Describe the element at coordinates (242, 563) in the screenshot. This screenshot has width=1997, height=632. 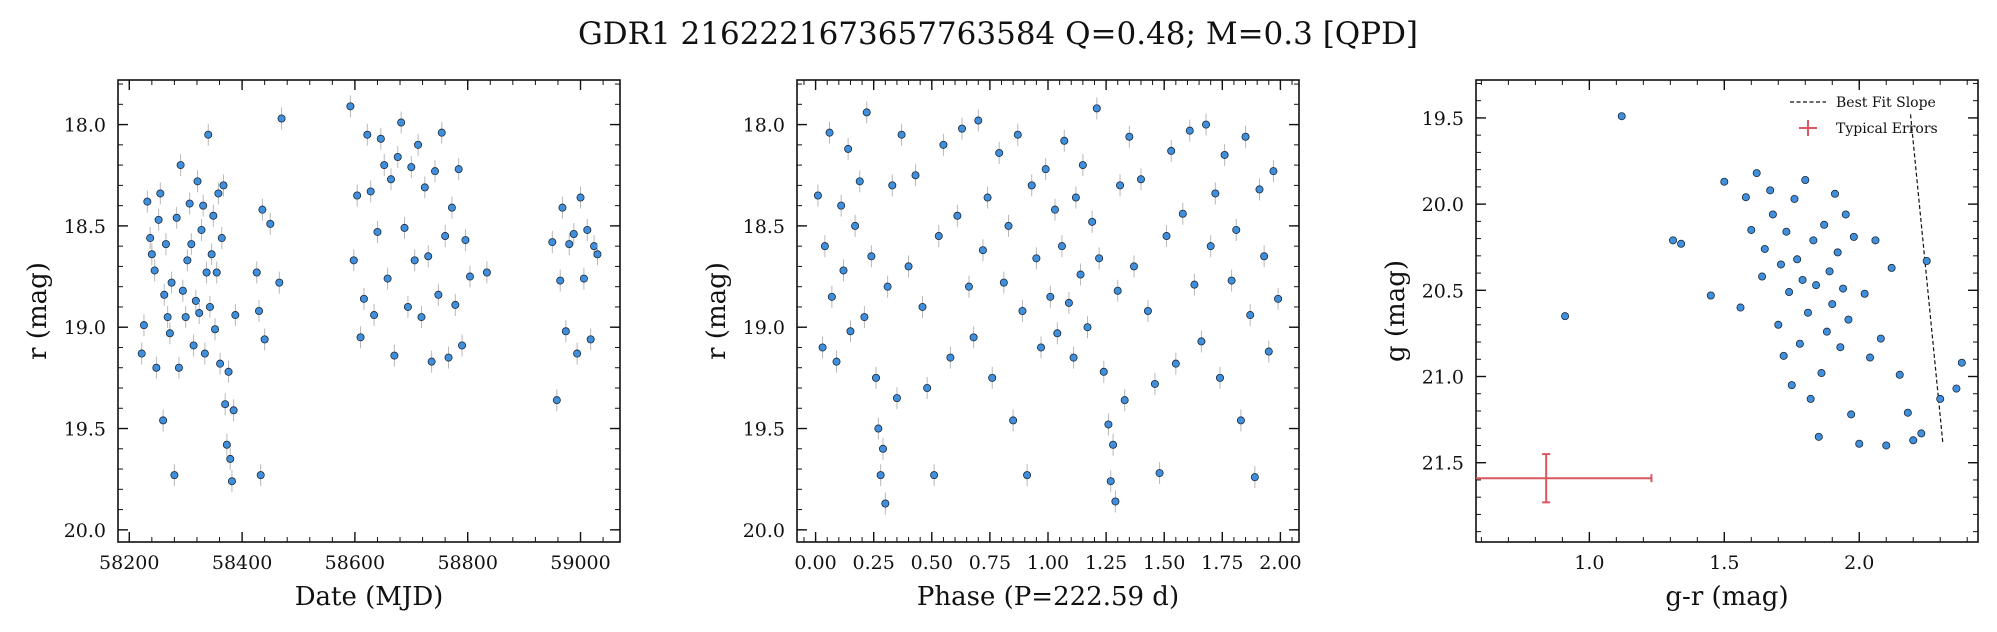
I see `x-tick-label: 58400` at that location.